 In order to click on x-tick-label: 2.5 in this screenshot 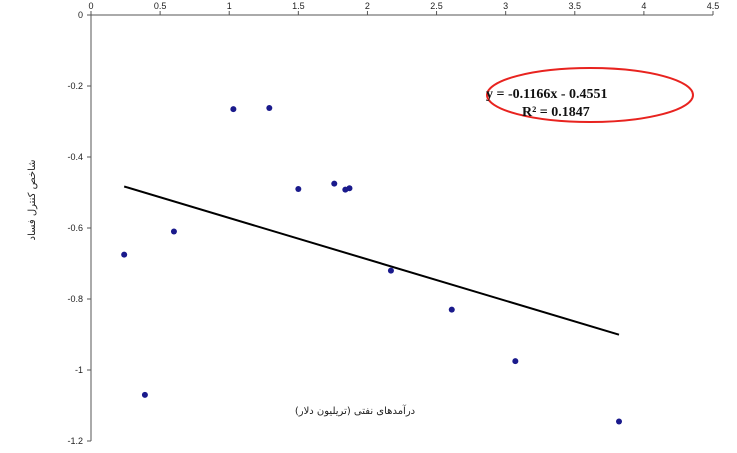, I will do `click(436, 6)`.